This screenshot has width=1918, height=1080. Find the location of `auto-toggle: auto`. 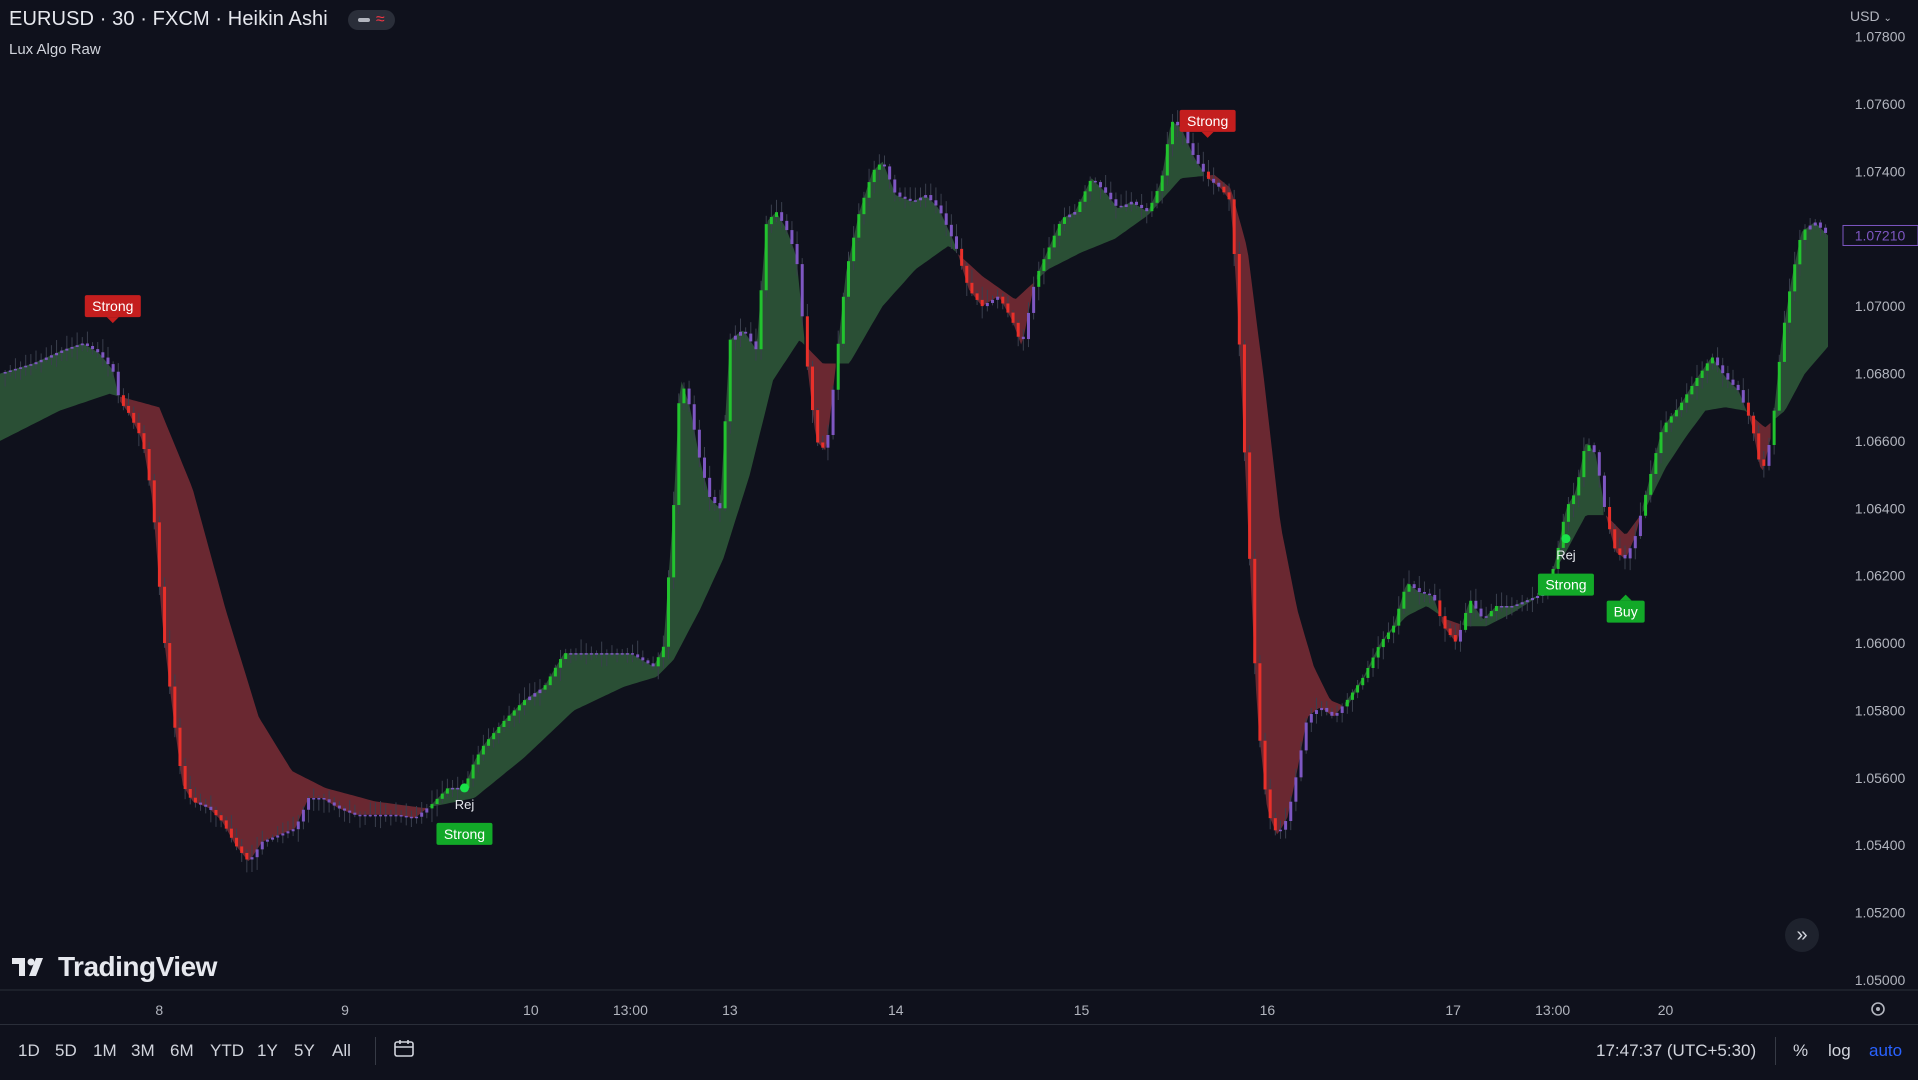

auto-toggle: auto is located at coordinates (1886, 1050).